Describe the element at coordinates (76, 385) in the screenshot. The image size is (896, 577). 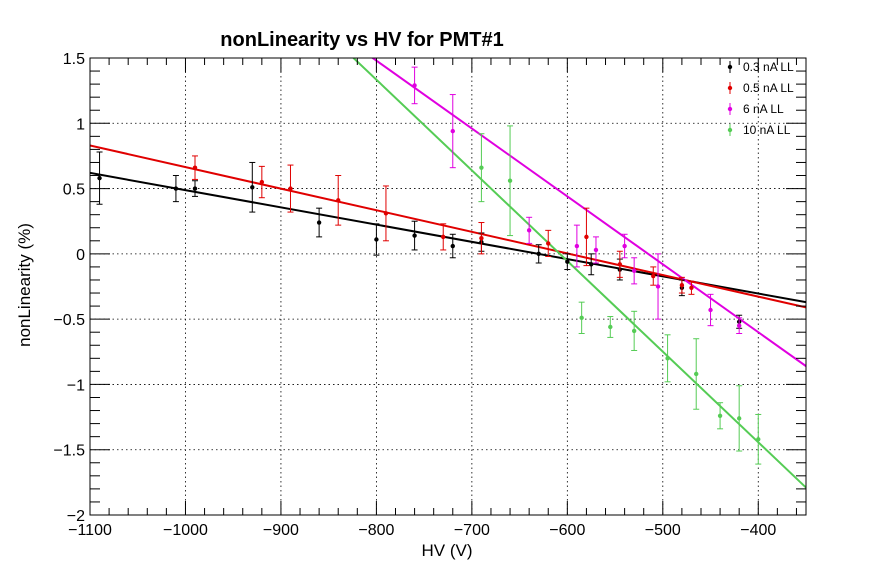
I see `y-tick-label: −1` at that location.